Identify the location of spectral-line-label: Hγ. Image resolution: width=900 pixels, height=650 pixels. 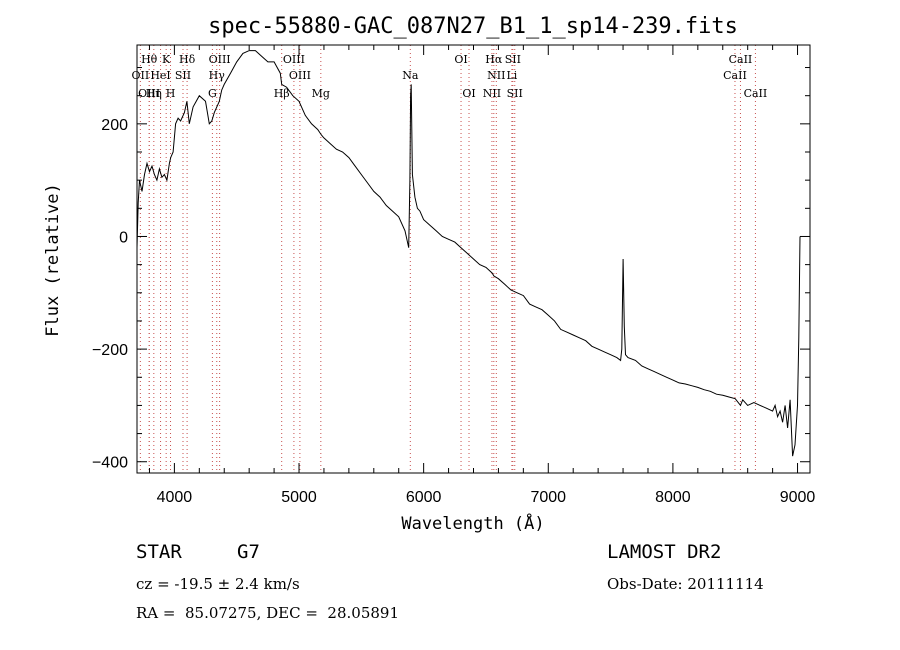
(217, 75).